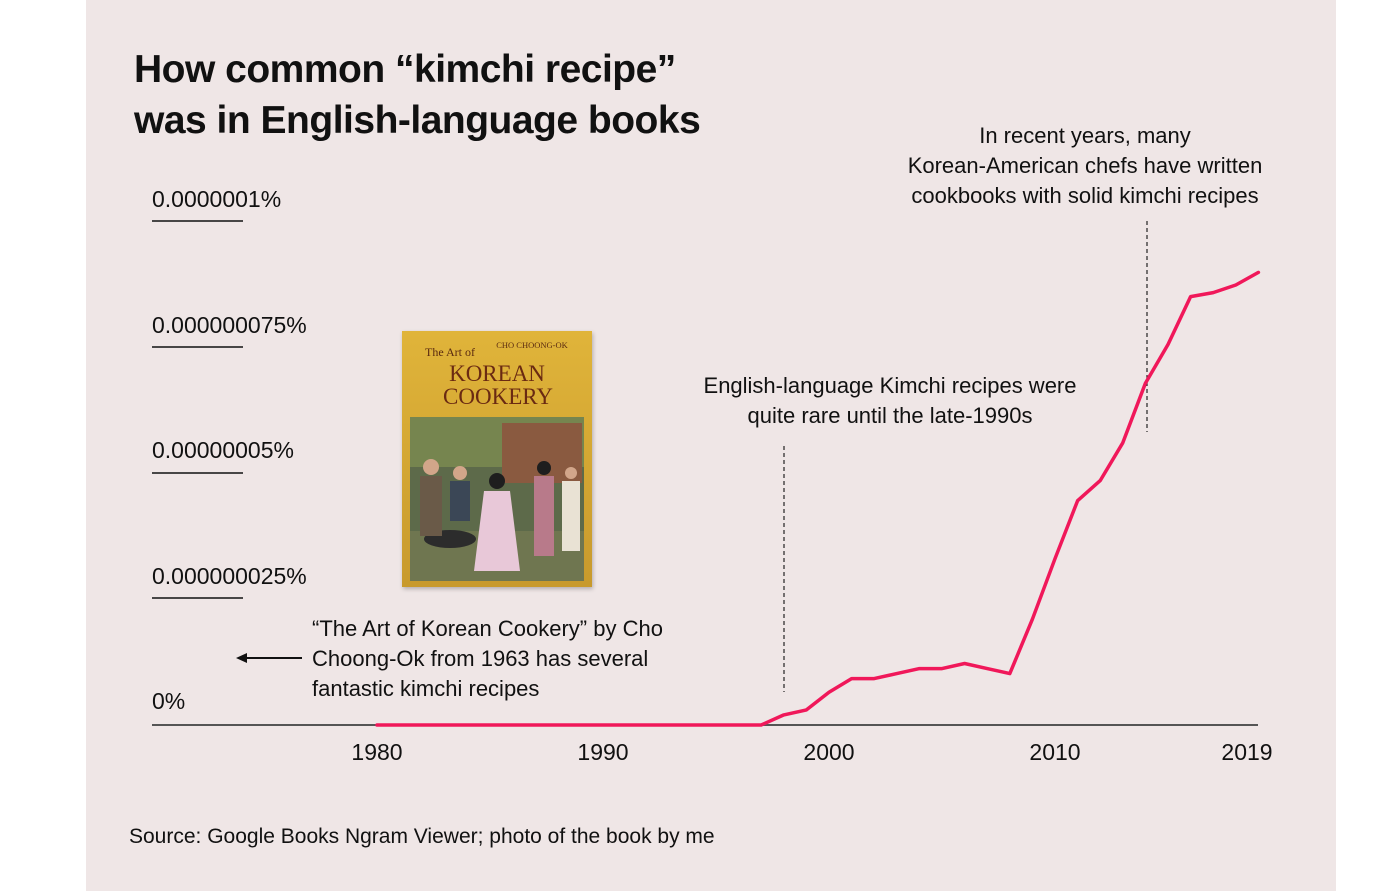  I want to click on y-tick-label-0-0000001: 0.0000001%, so click(217, 199).